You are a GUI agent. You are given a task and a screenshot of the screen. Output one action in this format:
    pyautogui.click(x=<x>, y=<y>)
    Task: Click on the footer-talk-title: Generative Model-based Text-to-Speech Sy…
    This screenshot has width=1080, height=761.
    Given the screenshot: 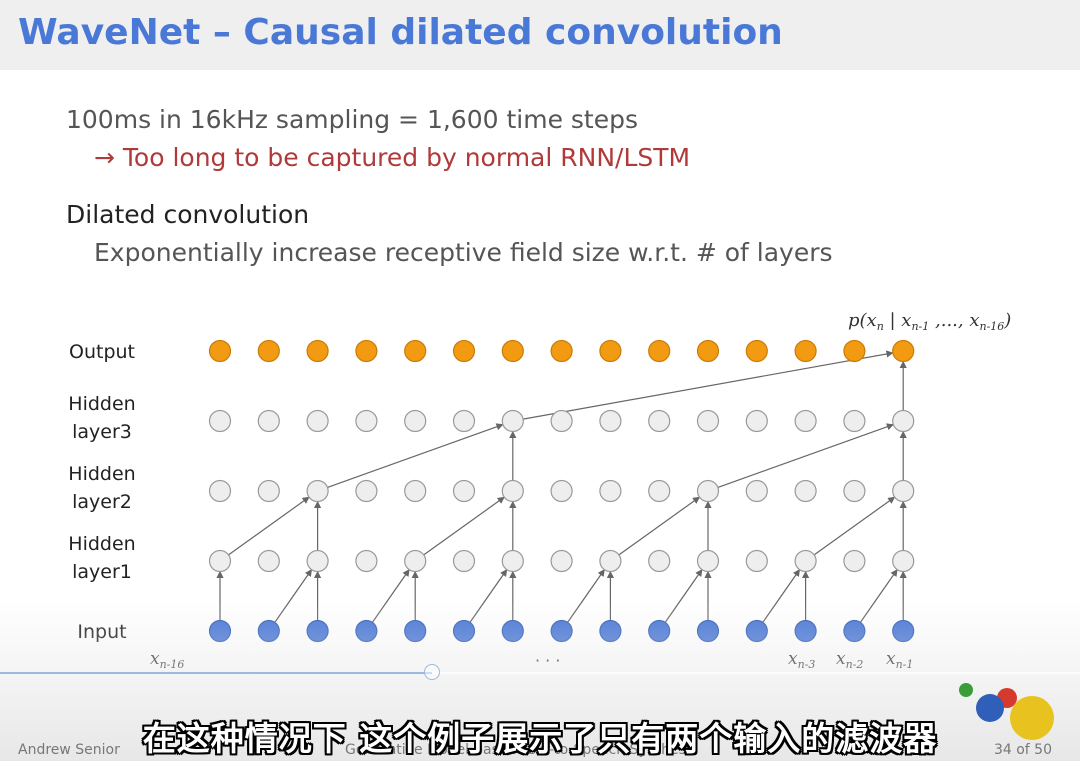 What is the action you would take?
    pyautogui.click(x=521, y=750)
    